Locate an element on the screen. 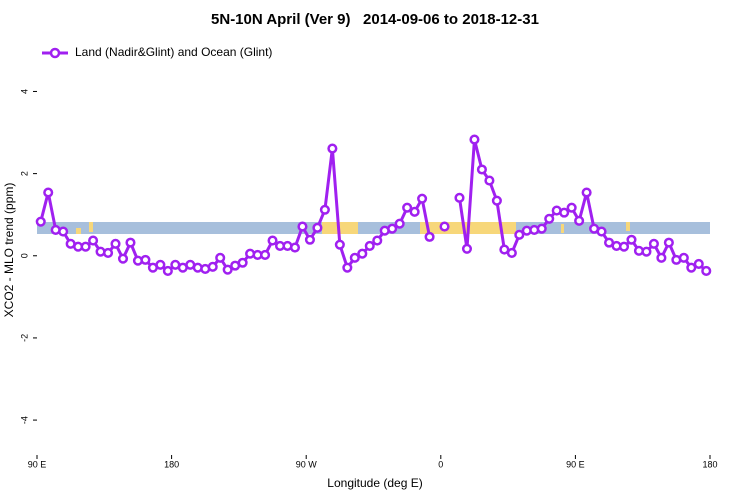  x-axis-label: Longitude (deg E) is located at coordinates (374, 483).